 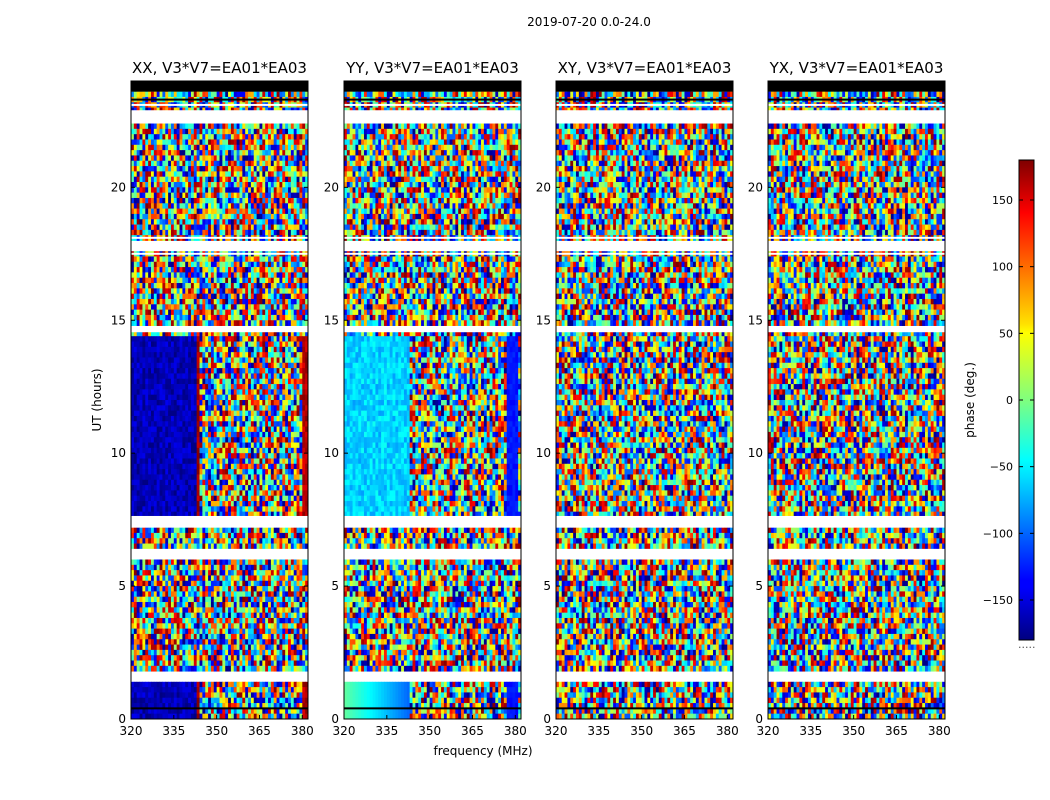 I want to click on y-axis-label: UT (hours), so click(x=97, y=399).